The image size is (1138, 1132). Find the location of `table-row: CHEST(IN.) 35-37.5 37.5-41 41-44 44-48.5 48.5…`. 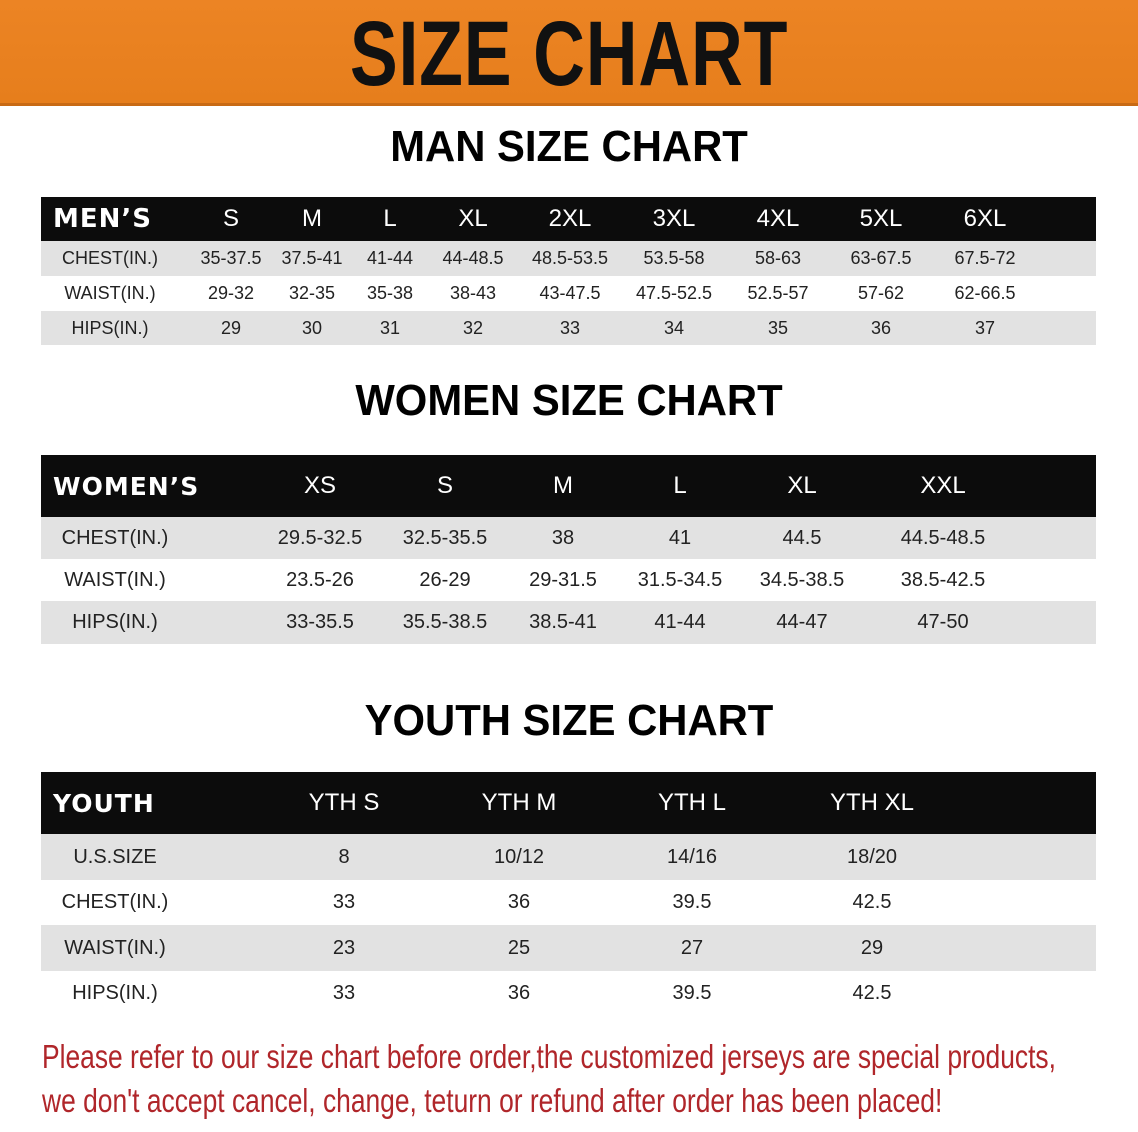

table-row: CHEST(IN.) 35-37.5 37.5-41 41-44 44-48.5 48.5… is located at coordinates (568, 258).